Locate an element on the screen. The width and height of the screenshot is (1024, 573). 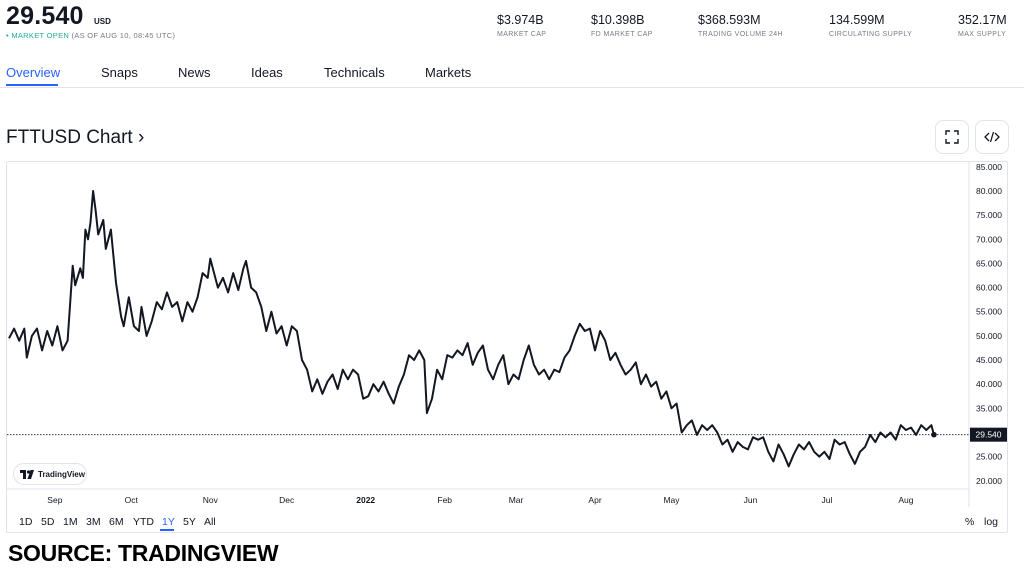
x-tick-label: Feb is located at coordinates (444, 500).